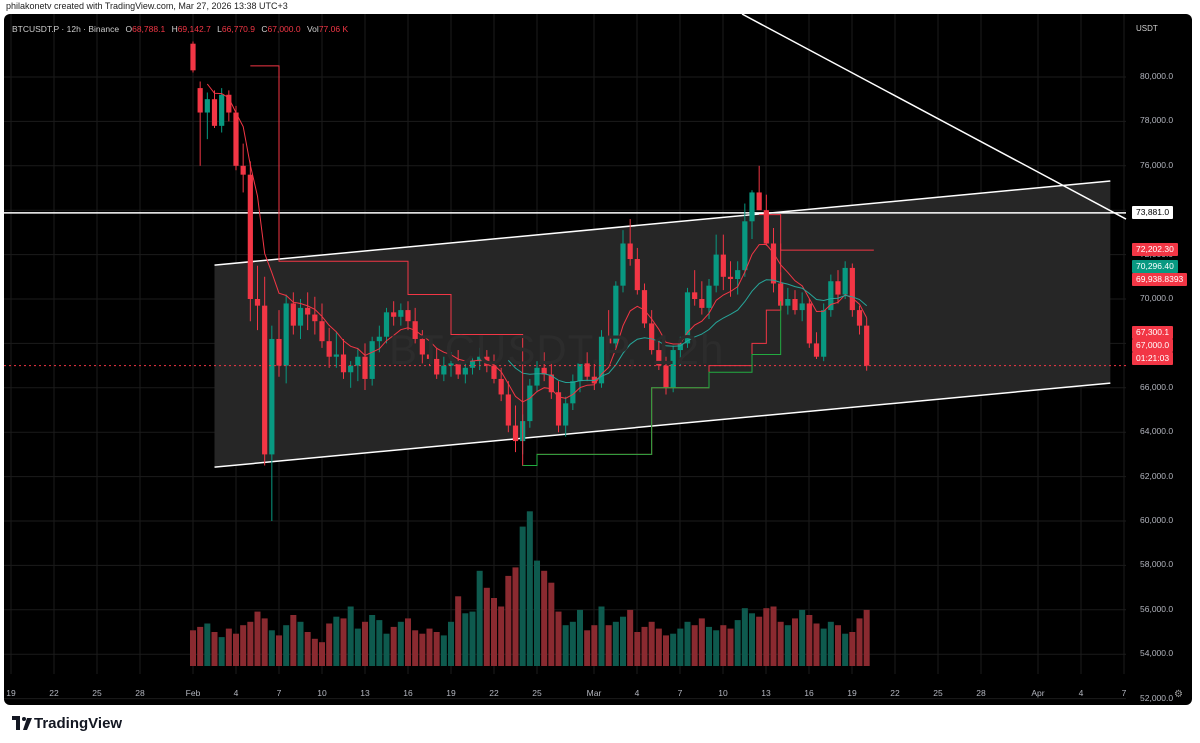 The height and width of the screenshot is (743, 1200). What do you see at coordinates (408, 693) in the screenshot?
I see `date-tick-label: 16` at bounding box center [408, 693].